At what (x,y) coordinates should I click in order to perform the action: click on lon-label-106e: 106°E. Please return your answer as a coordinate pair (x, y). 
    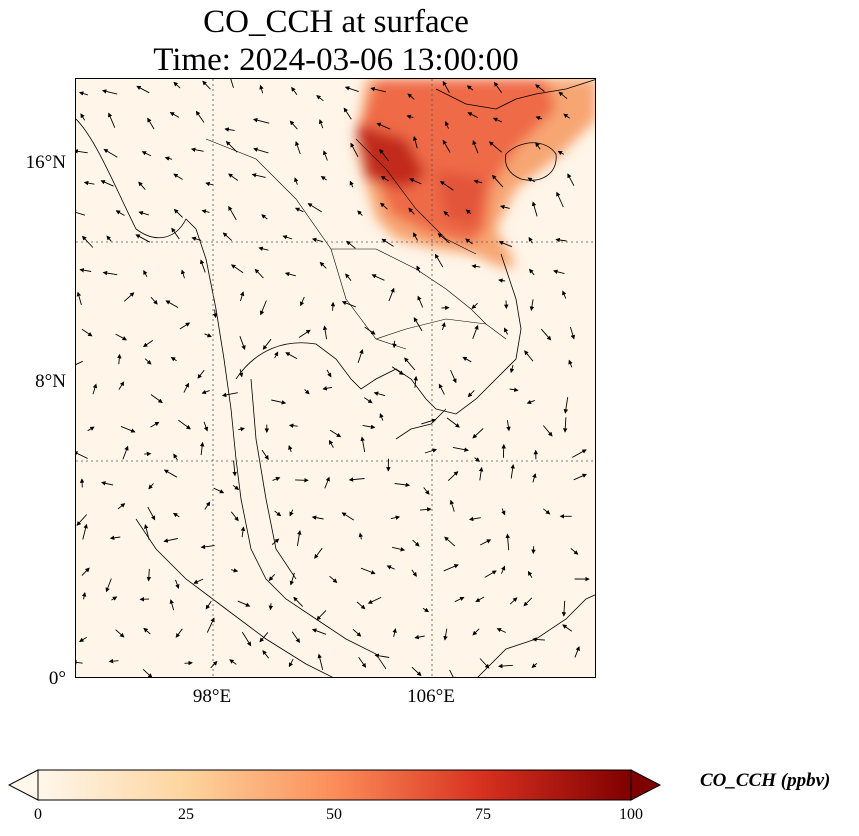
    Looking at the image, I should click on (431, 696).